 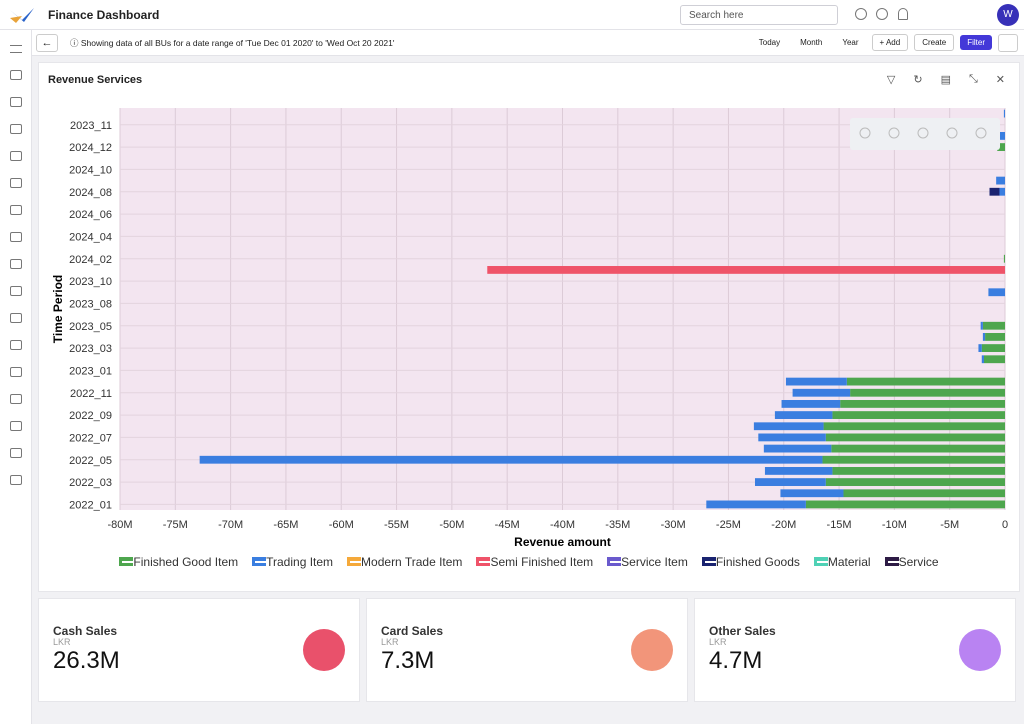 I want to click on icon, so click(x=861, y=14).